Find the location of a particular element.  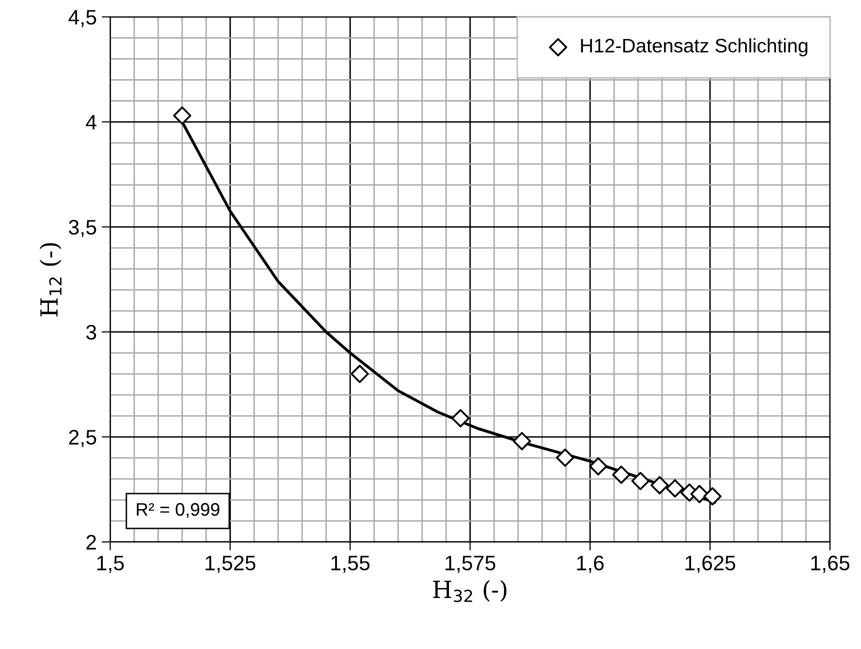

y-tick-label: 2,5 is located at coordinates (82, 439).